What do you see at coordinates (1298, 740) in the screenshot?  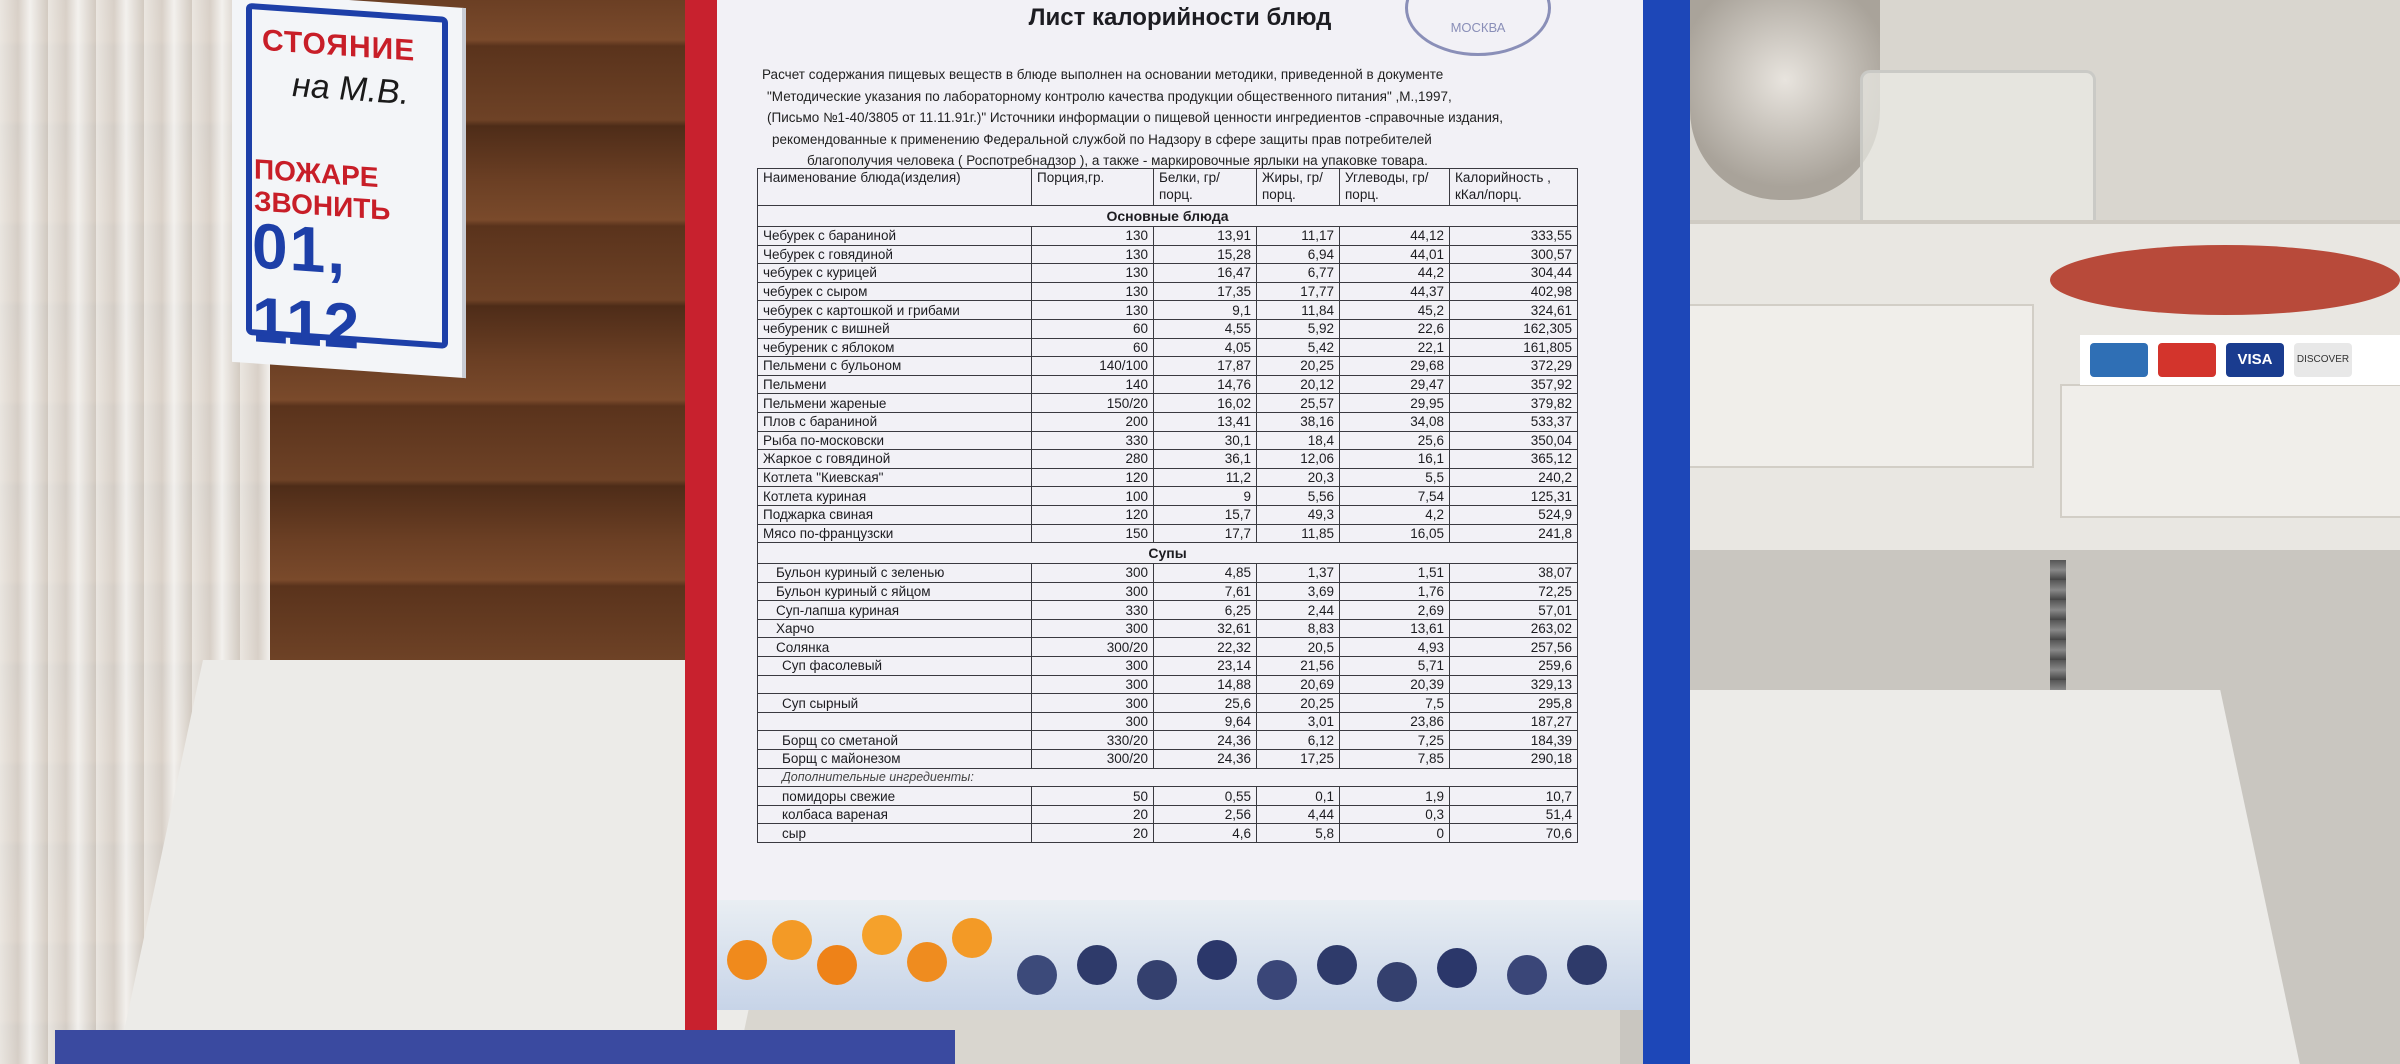 I see `fat-cell: 6,12` at bounding box center [1298, 740].